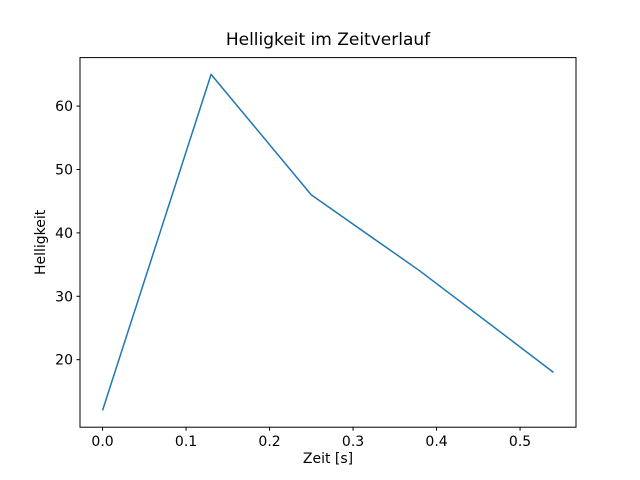 This screenshot has height=480, width=640. What do you see at coordinates (436, 442) in the screenshot?
I see `x-tick-label: 0.4` at bounding box center [436, 442].